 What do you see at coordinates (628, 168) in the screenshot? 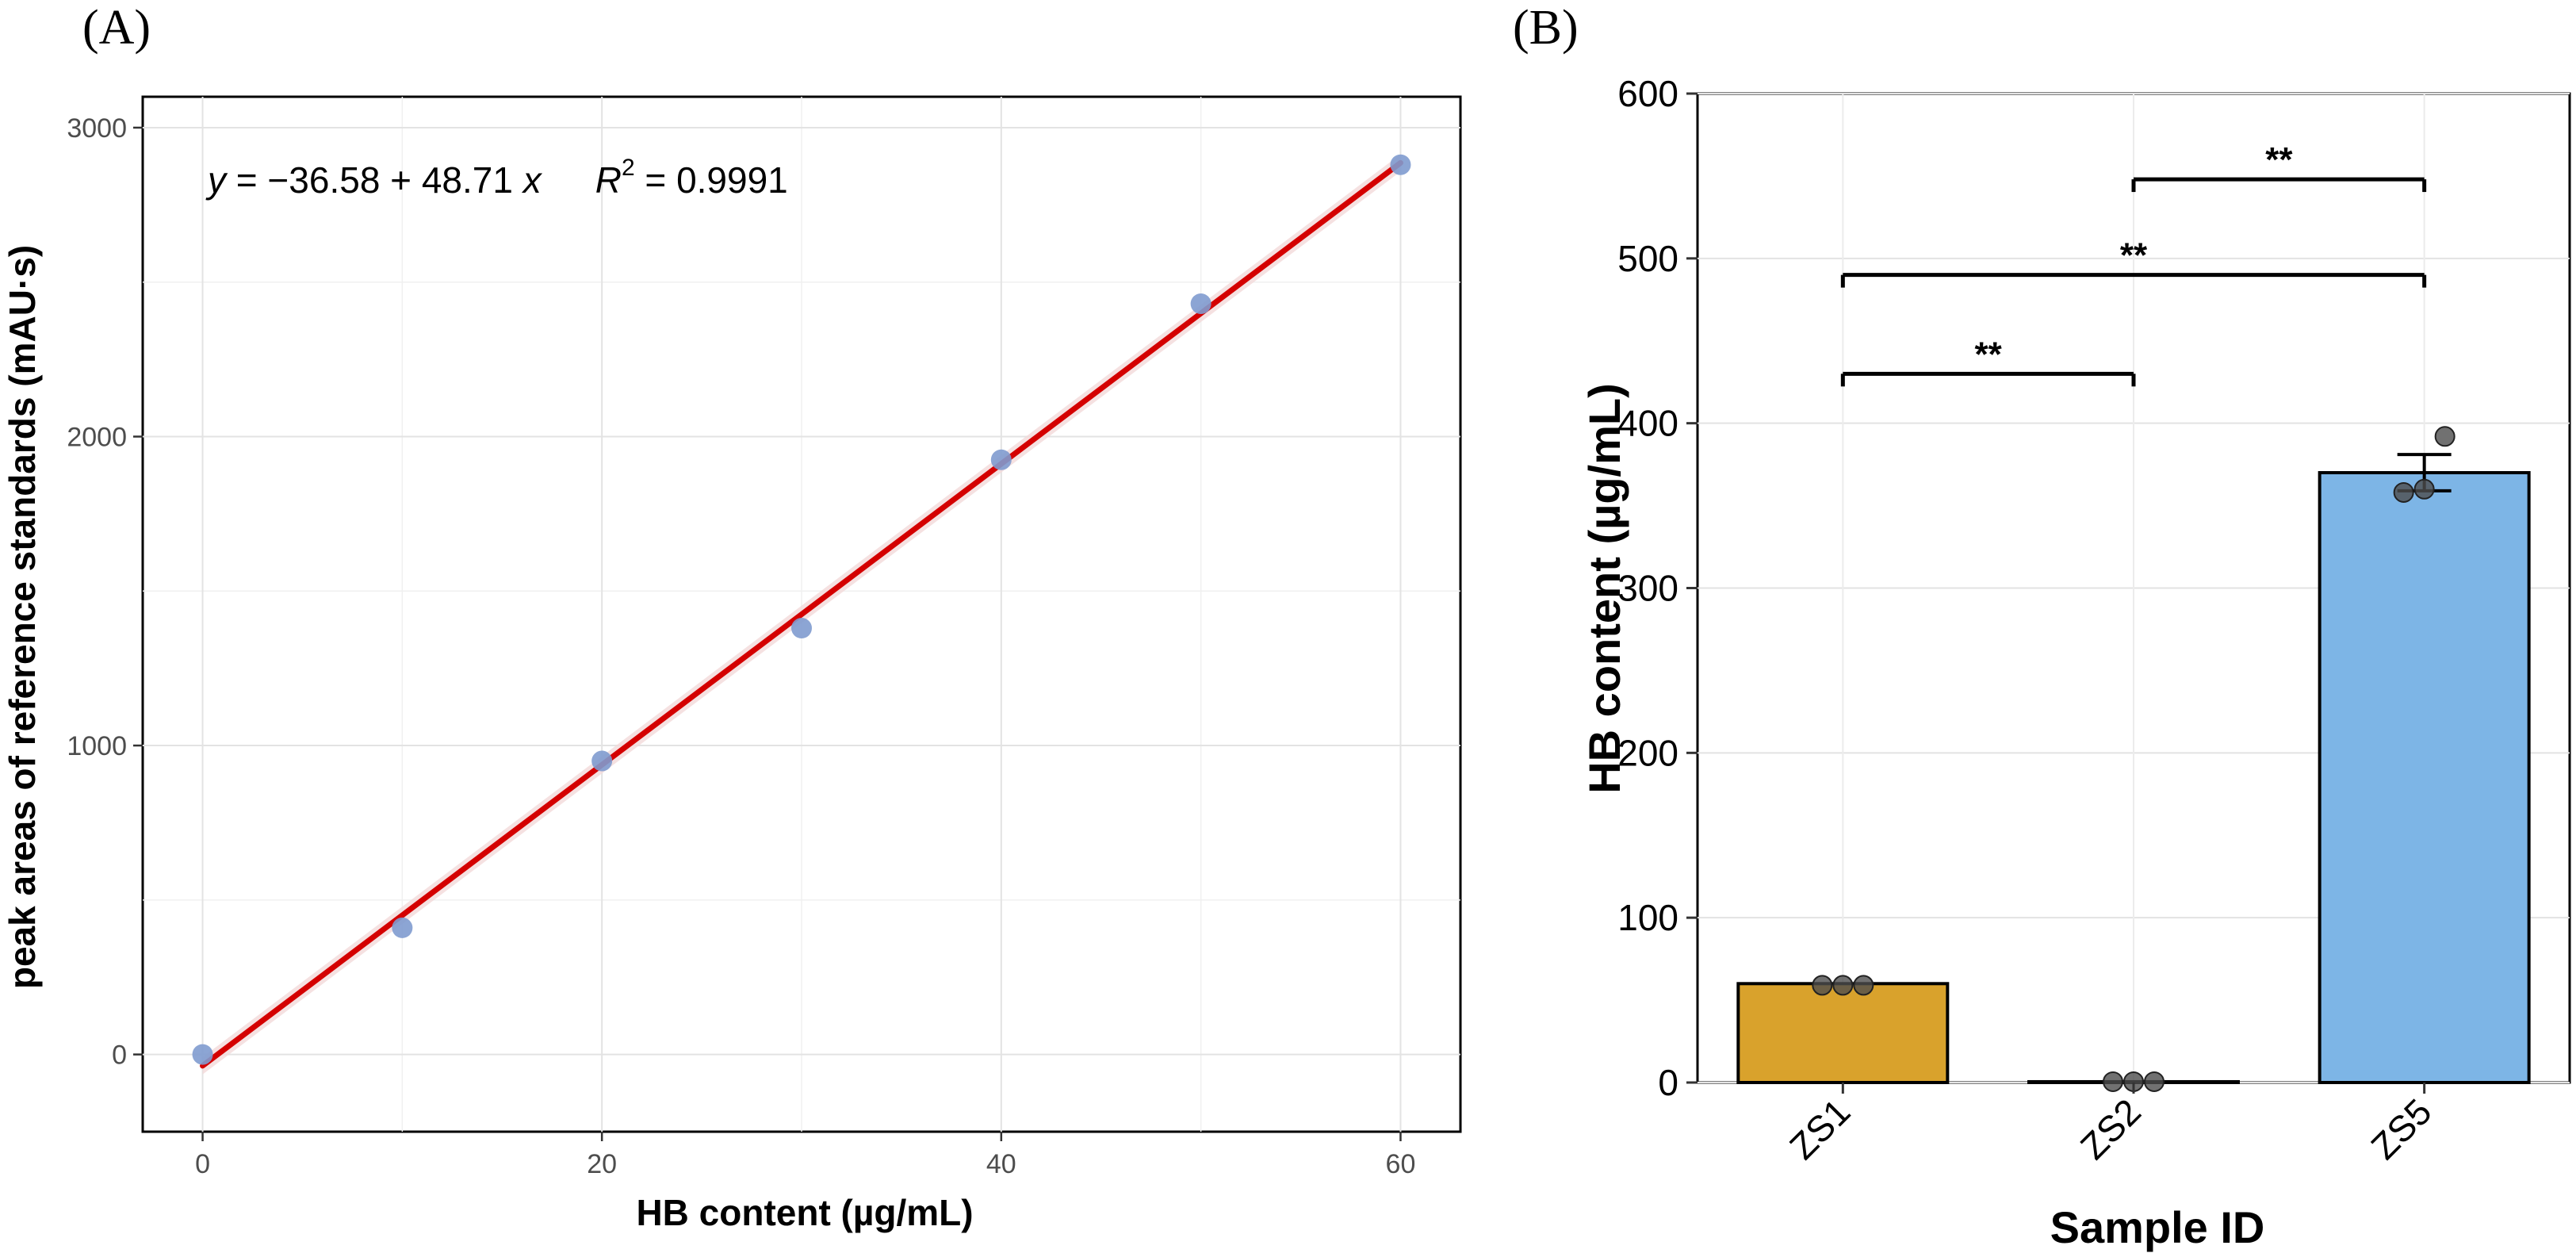
I see `eq-r-superscript: 2` at bounding box center [628, 168].